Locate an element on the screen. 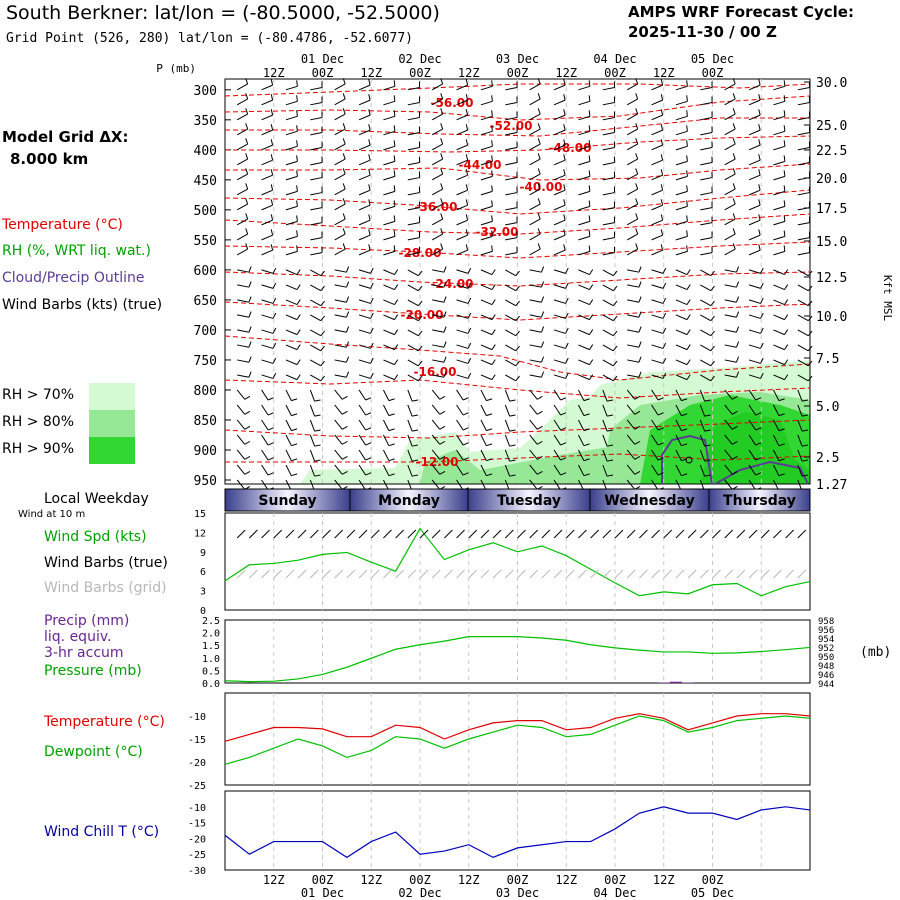  temperature-contour is located at coordinates (517, 311).